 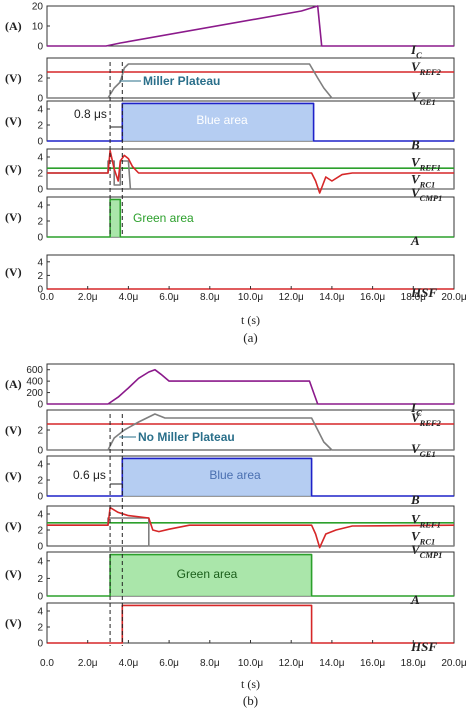 I want to click on series-line-i-c, so click(x=250, y=26).